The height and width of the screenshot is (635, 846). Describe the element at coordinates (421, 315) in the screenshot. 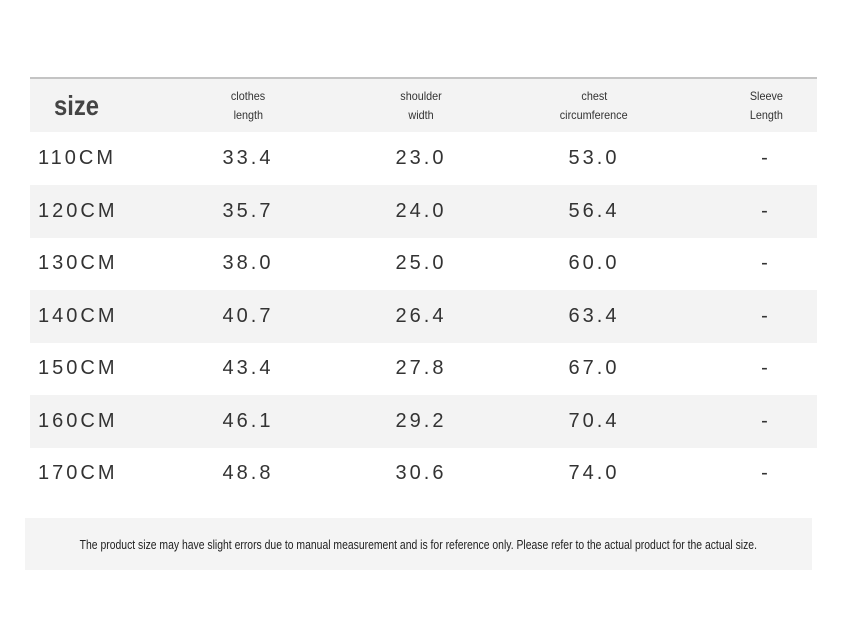

I see `table-cell: 26.4` at that location.